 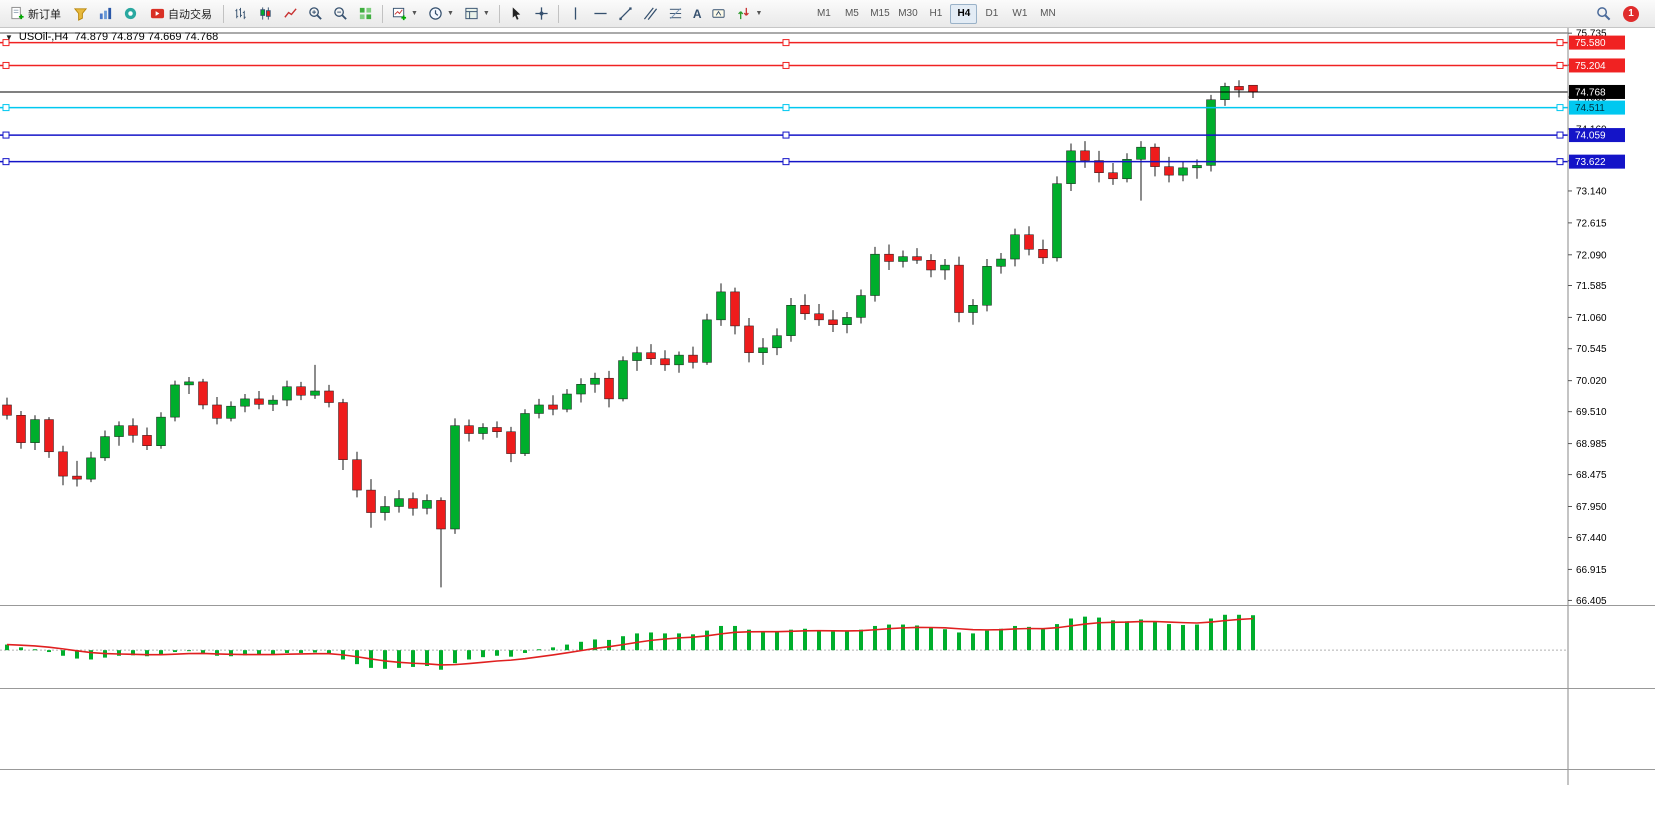 What do you see at coordinates (44, 14) in the screenshot?
I see `new-order-label: 新订单` at bounding box center [44, 14].